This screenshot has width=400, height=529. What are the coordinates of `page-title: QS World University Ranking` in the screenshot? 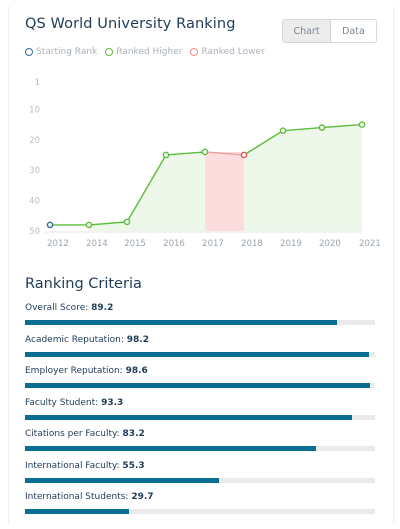 It's located at (130, 24).